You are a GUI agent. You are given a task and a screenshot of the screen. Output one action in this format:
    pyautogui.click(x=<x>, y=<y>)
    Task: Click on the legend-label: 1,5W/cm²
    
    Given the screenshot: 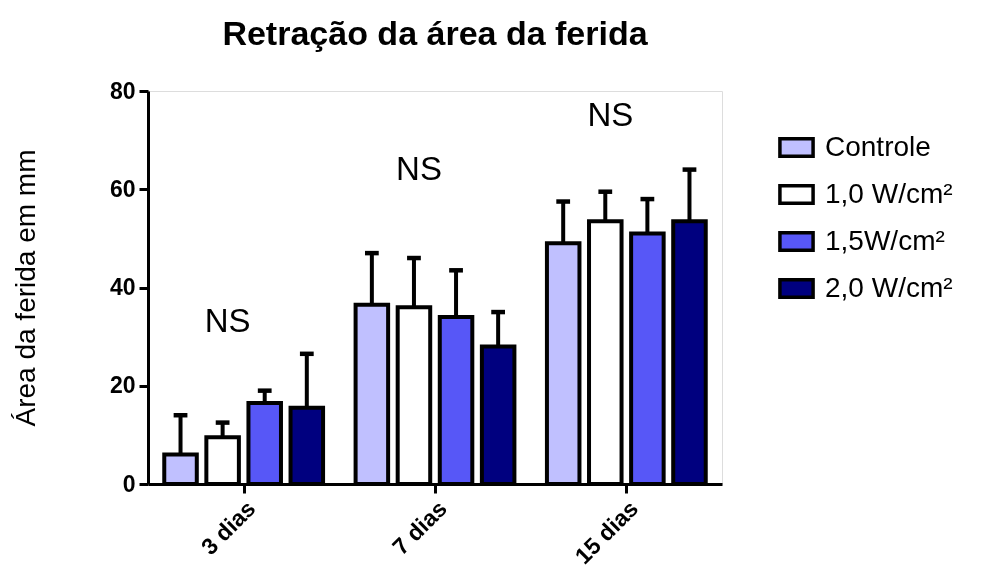 What is the action you would take?
    pyautogui.click(x=885, y=240)
    